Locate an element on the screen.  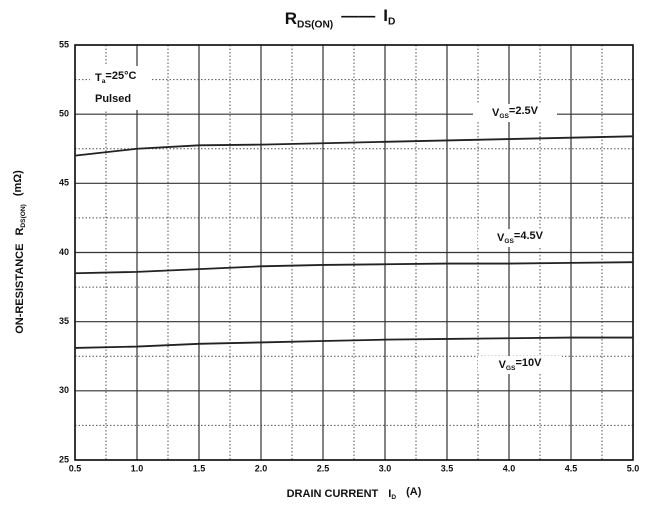
x-tick-label: 4.5 is located at coordinates (571, 468).